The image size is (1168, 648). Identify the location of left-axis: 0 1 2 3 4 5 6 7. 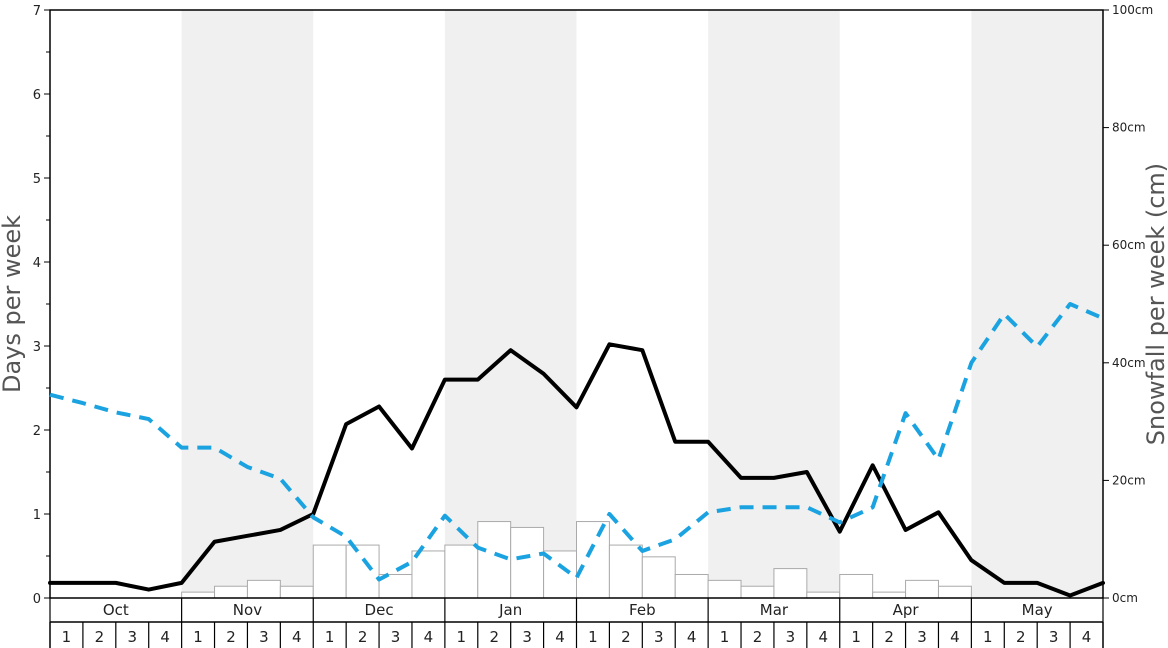
(41, 305).